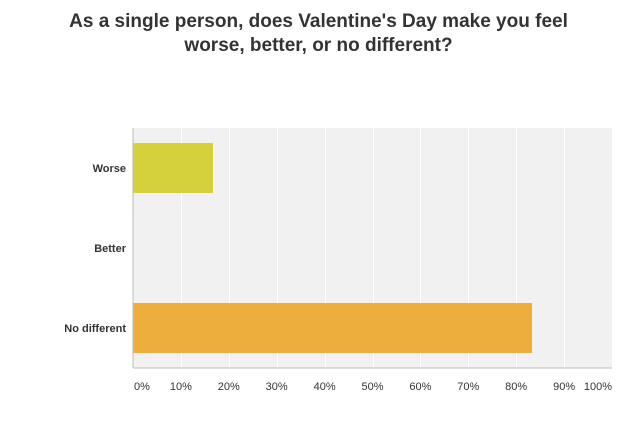 The image size is (637, 424). What do you see at coordinates (516, 387) in the screenshot?
I see `x-tick-label: 80%` at bounding box center [516, 387].